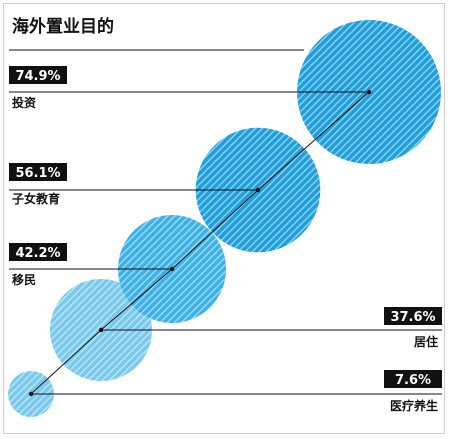 This screenshot has height=439, width=450. I want to click on value-label: 56.1%, so click(37, 173).